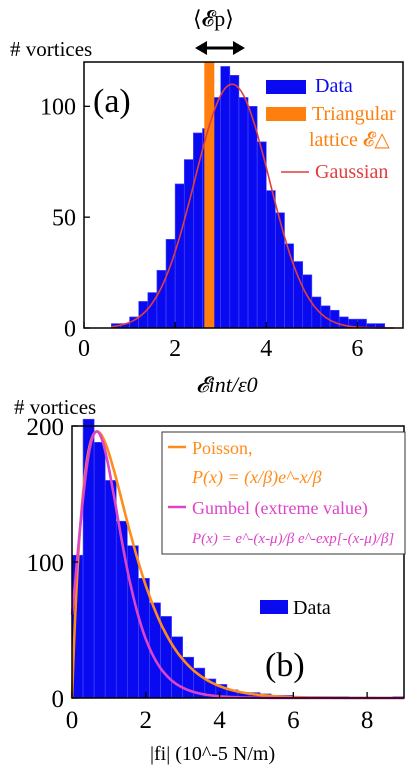  I want to click on x-tick-label: 8, so click(367, 720).